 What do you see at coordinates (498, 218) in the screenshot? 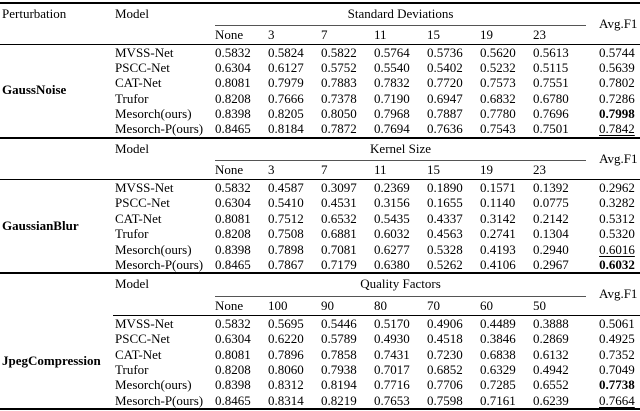
I see `f1-value: 0.3142` at bounding box center [498, 218].